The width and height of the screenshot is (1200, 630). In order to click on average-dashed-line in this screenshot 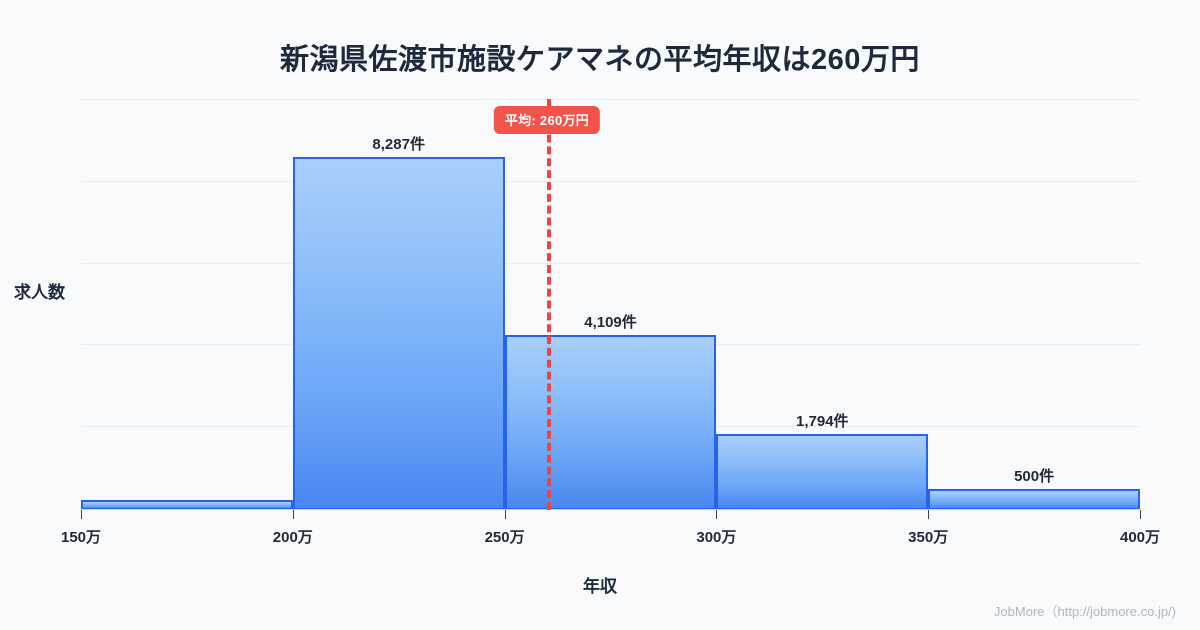, I will do `click(548, 304)`.